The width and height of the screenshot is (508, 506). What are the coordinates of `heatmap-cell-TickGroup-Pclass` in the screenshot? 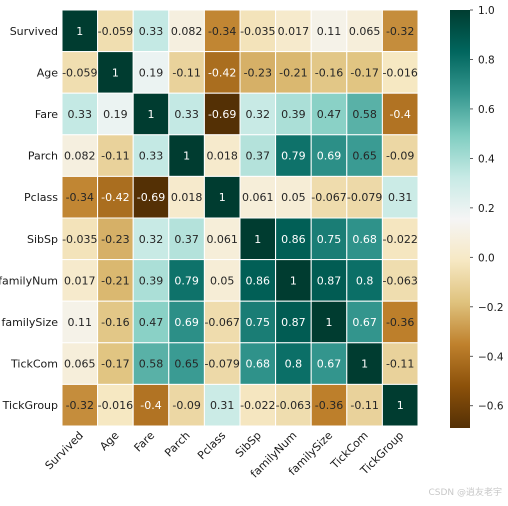 It's located at (222, 405).